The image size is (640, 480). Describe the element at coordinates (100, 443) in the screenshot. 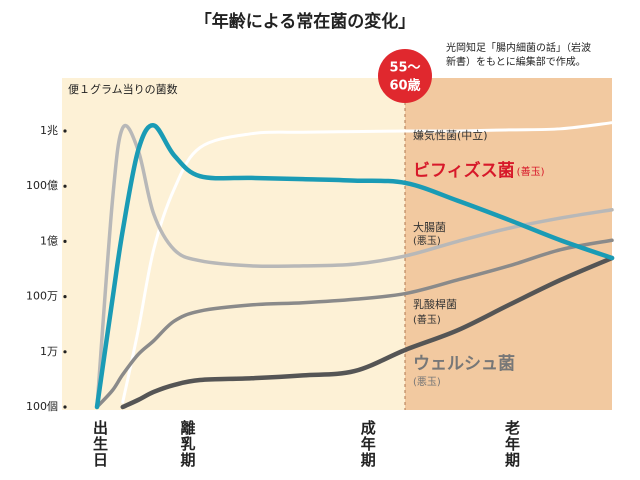

I see `x-tick-label: 出生日` at that location.